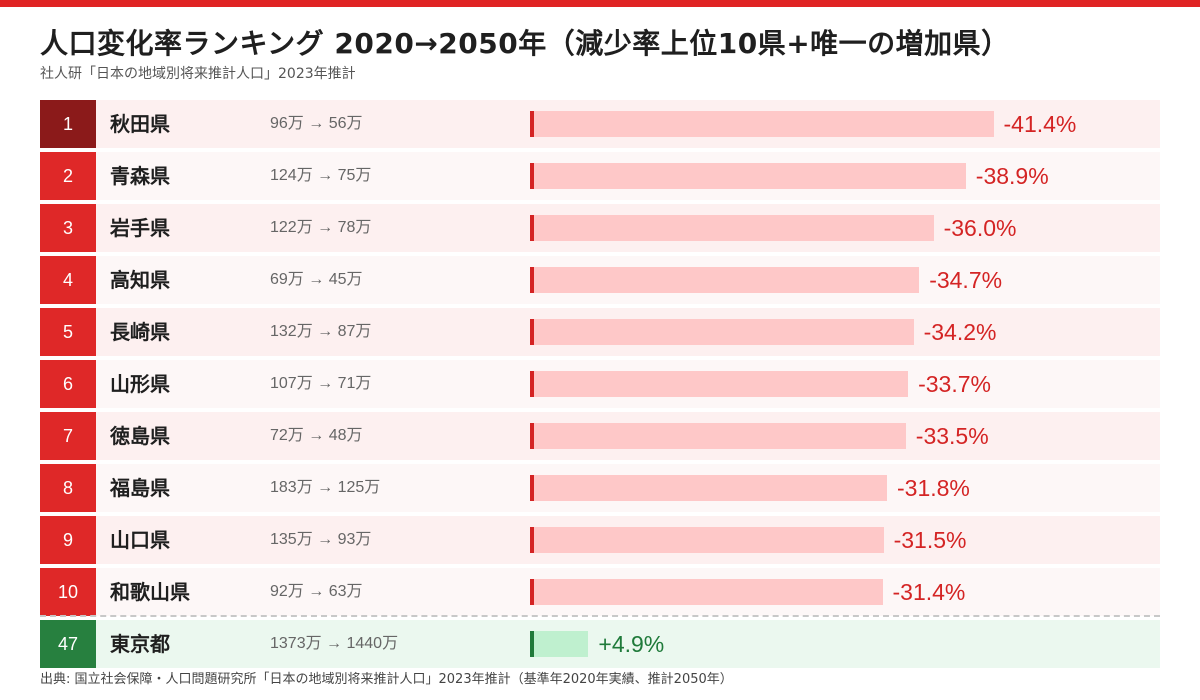 The image size is (1200, 700). Describe the element at coordinates (68, 124) in the screenshot. I see `rank-badge: 1` at that location.